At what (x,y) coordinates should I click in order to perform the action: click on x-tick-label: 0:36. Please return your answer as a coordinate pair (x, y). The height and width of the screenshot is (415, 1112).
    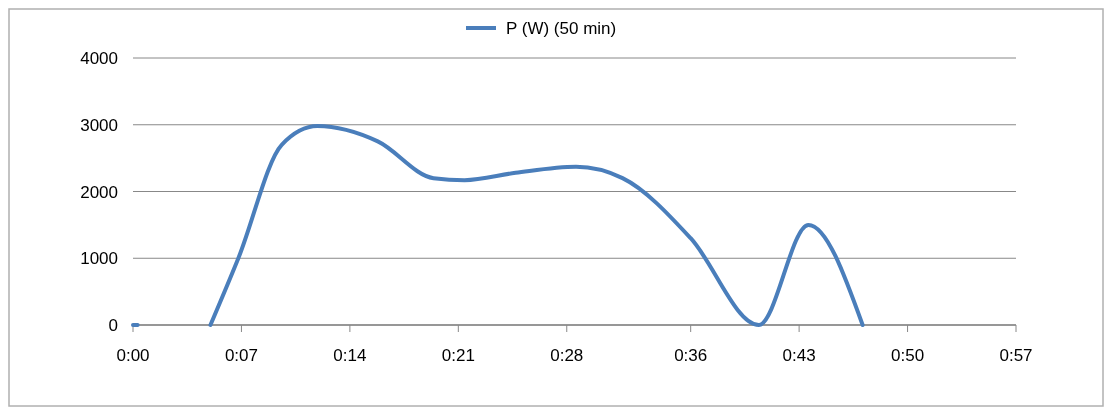
    Looking at the image, I should click on (691, 355).